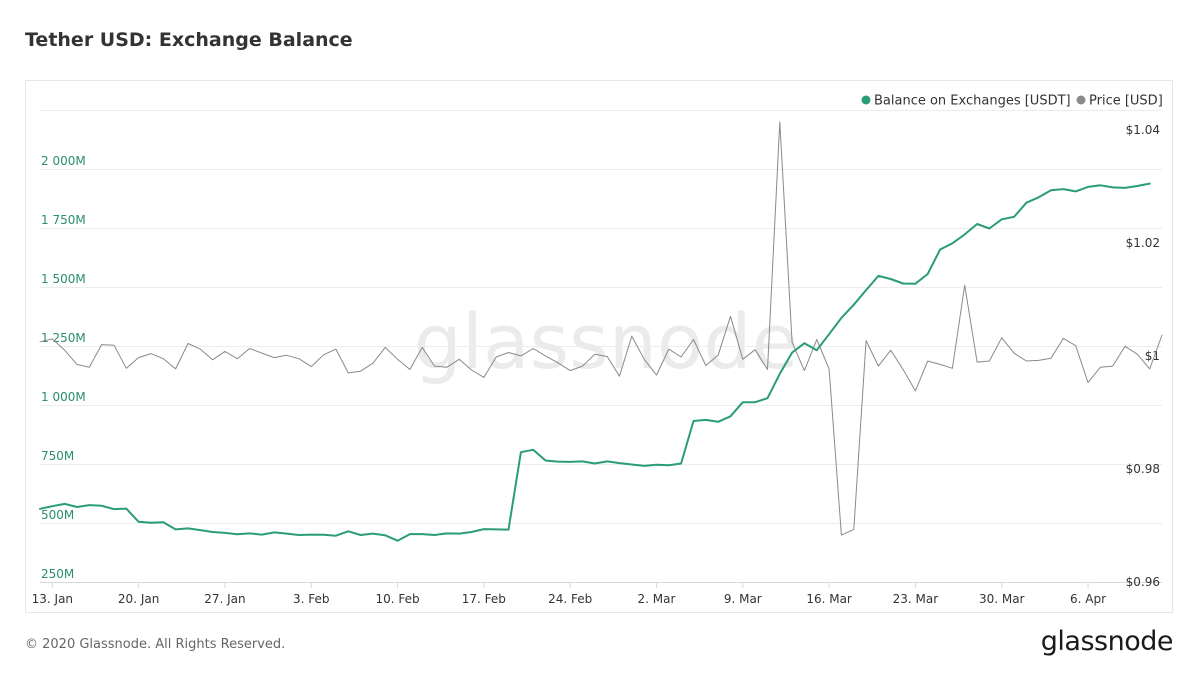 This screenshot has height=675, width=1200. Describe the element at coordinates (189, 40) in the screenshot. I see `chart-title: Tether USD: Exchange Balance` at that location.